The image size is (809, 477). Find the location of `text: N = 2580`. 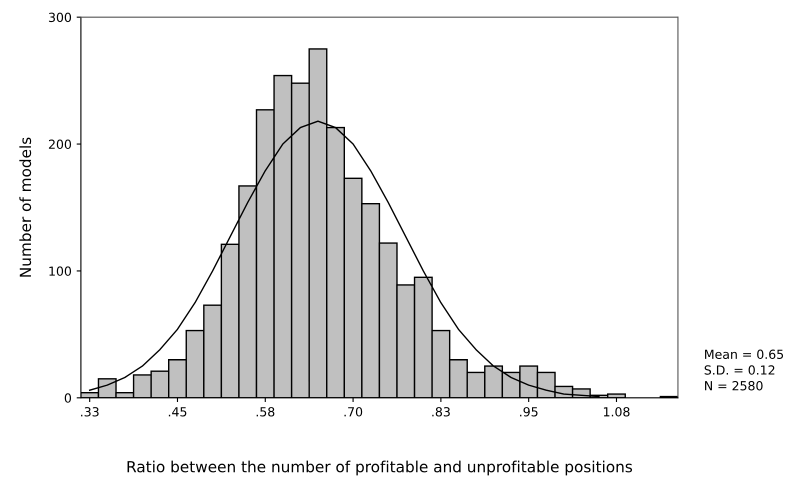

text: N = 2580 is located at coordinates (734, 385).